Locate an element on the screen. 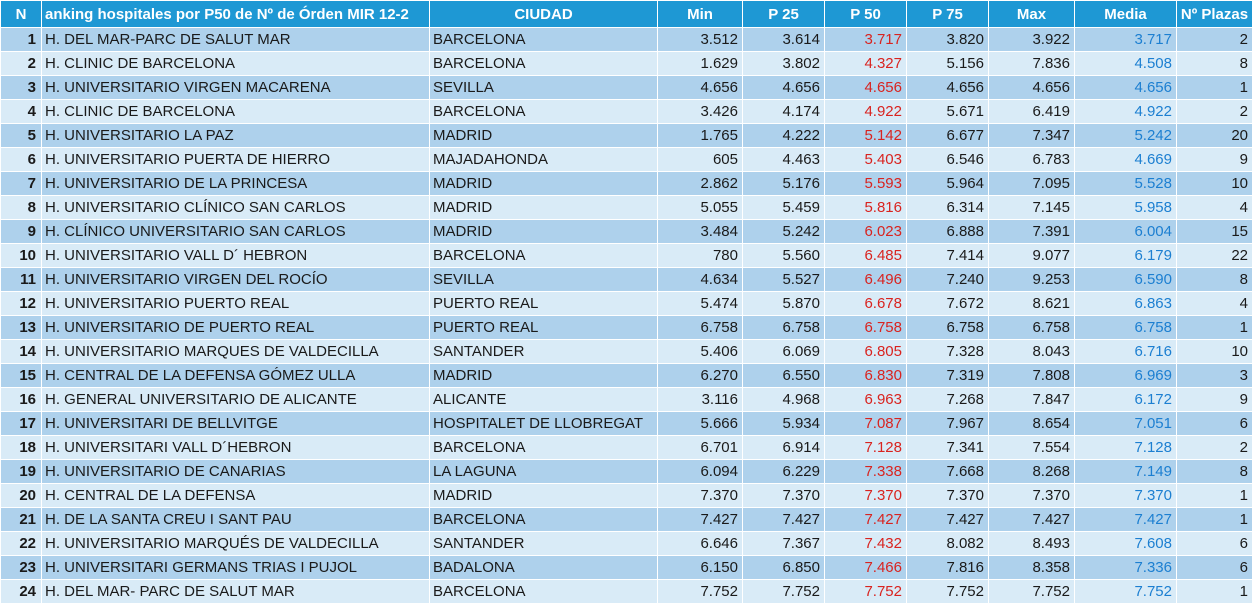 The width and height of the screenshot is (1252, 604). header-city: CIUDAD is located at coordinates (544, 14).